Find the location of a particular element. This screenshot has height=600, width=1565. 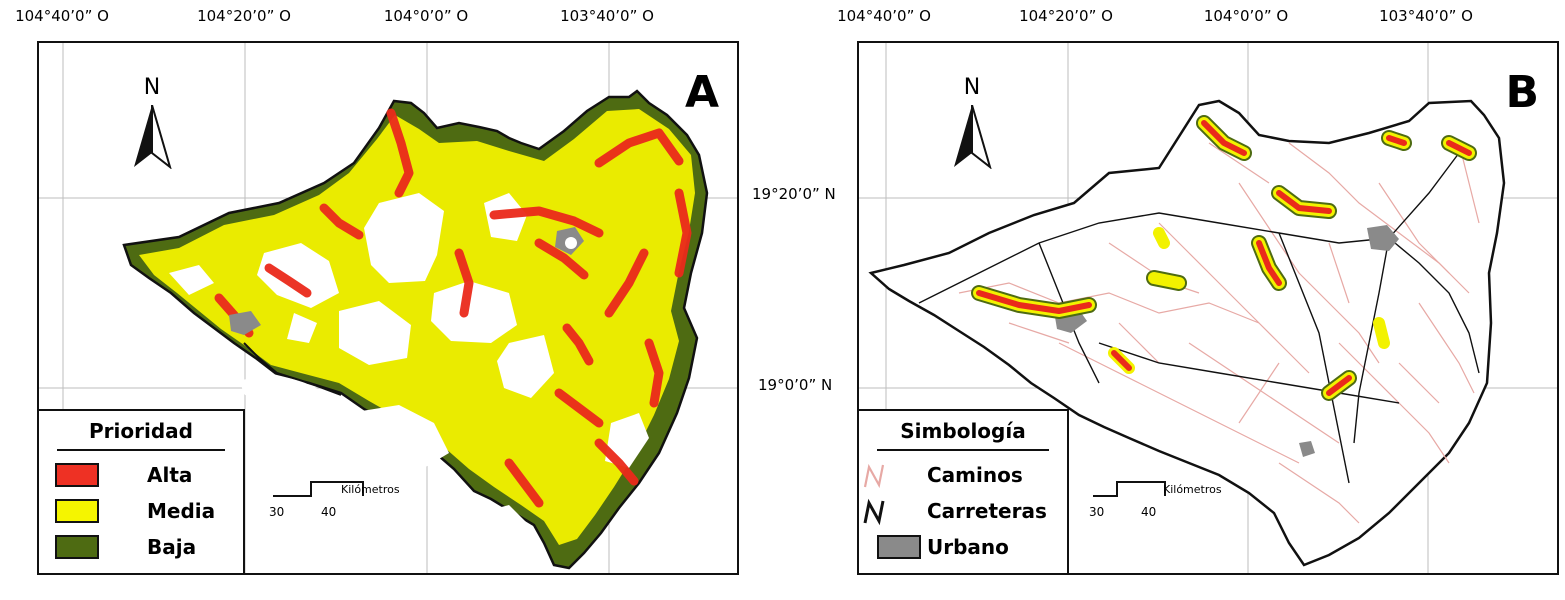

legend-item-urbano: Urbano is located at coordinates (963, 548).